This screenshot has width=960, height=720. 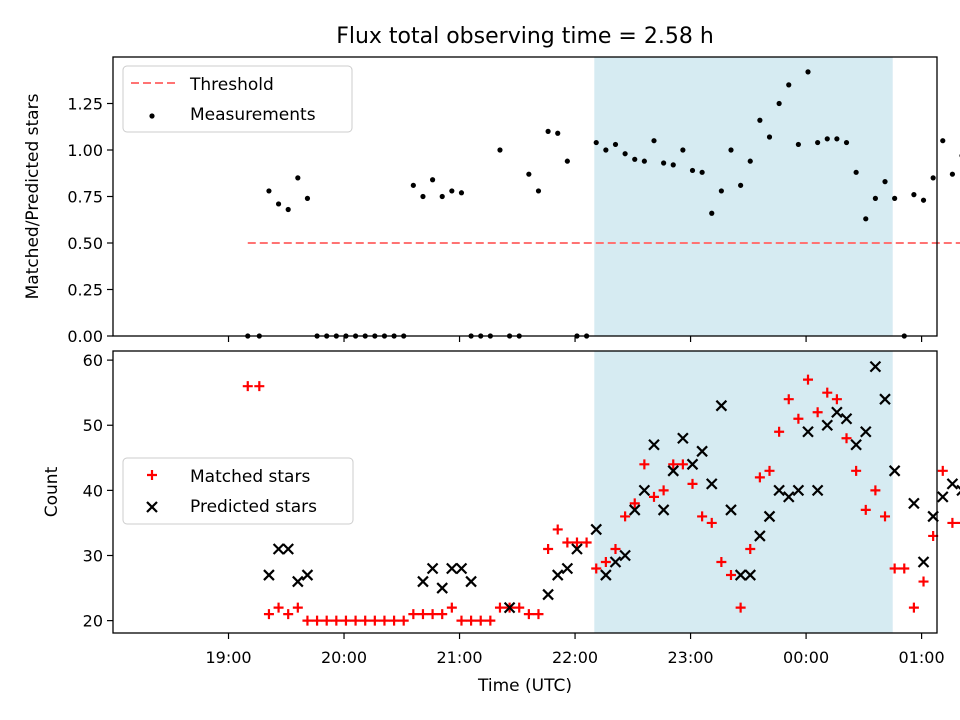 What do you see at coordinates (228, 657) in the screenshot?
I see `x-tick-label: 19:00` at bounding box center [228, 657].